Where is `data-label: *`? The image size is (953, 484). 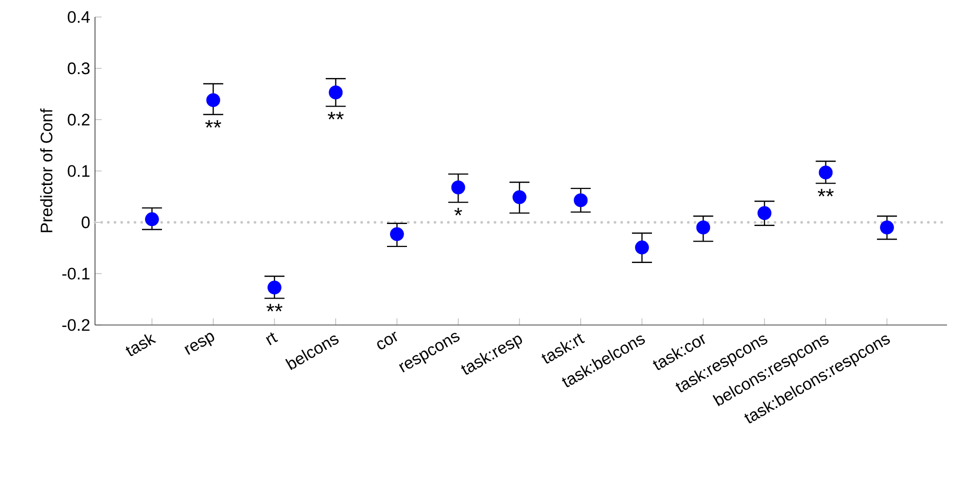 data-label: * is located at coordinates (458, 212).